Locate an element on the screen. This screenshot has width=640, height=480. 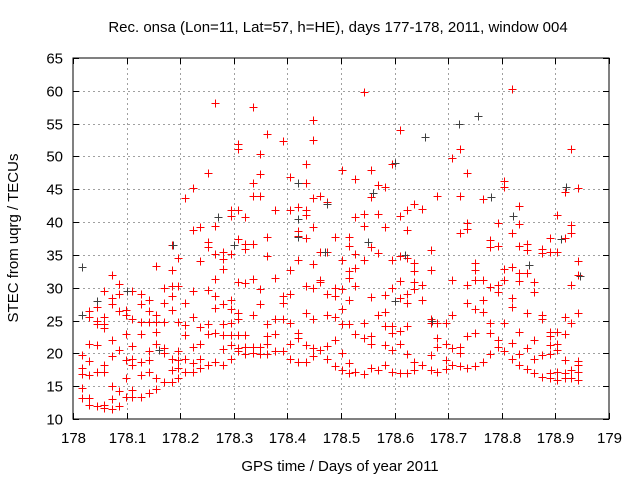
y-tick-label: 45 is located at coordinates (54, 190).